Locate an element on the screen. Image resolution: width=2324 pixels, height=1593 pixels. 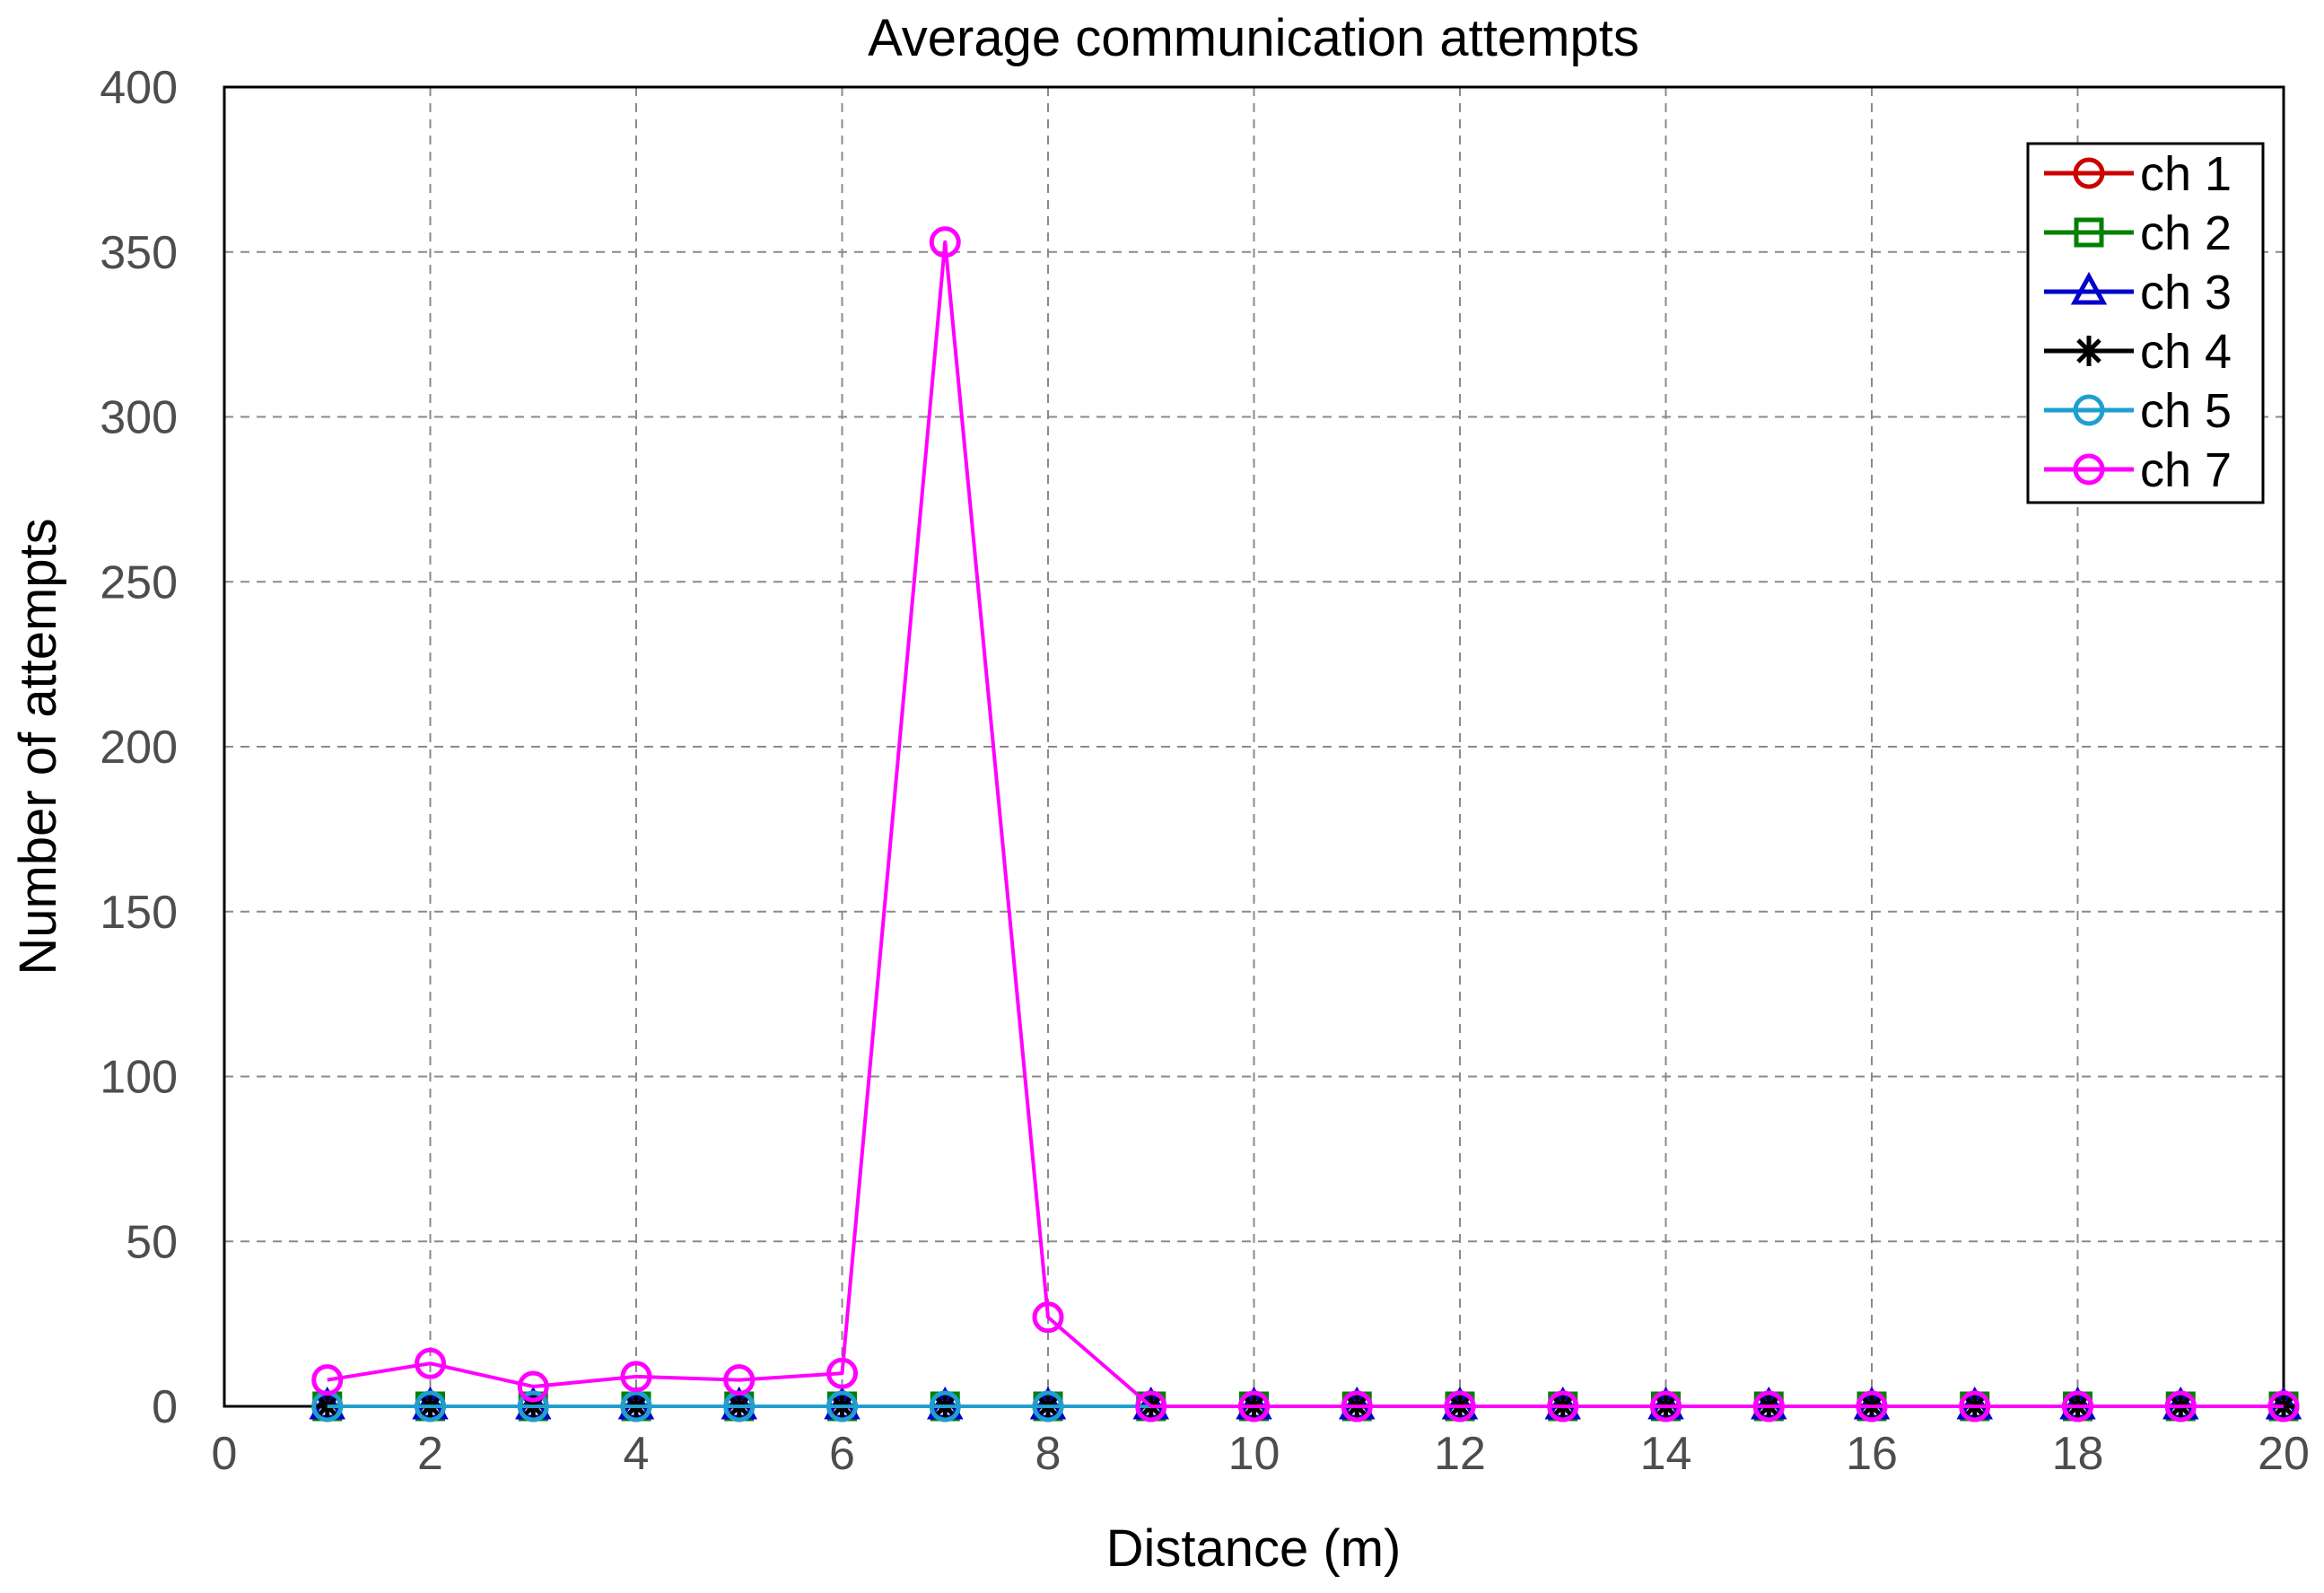
y-tick-label: 150 is located at coordinates (139, 913).